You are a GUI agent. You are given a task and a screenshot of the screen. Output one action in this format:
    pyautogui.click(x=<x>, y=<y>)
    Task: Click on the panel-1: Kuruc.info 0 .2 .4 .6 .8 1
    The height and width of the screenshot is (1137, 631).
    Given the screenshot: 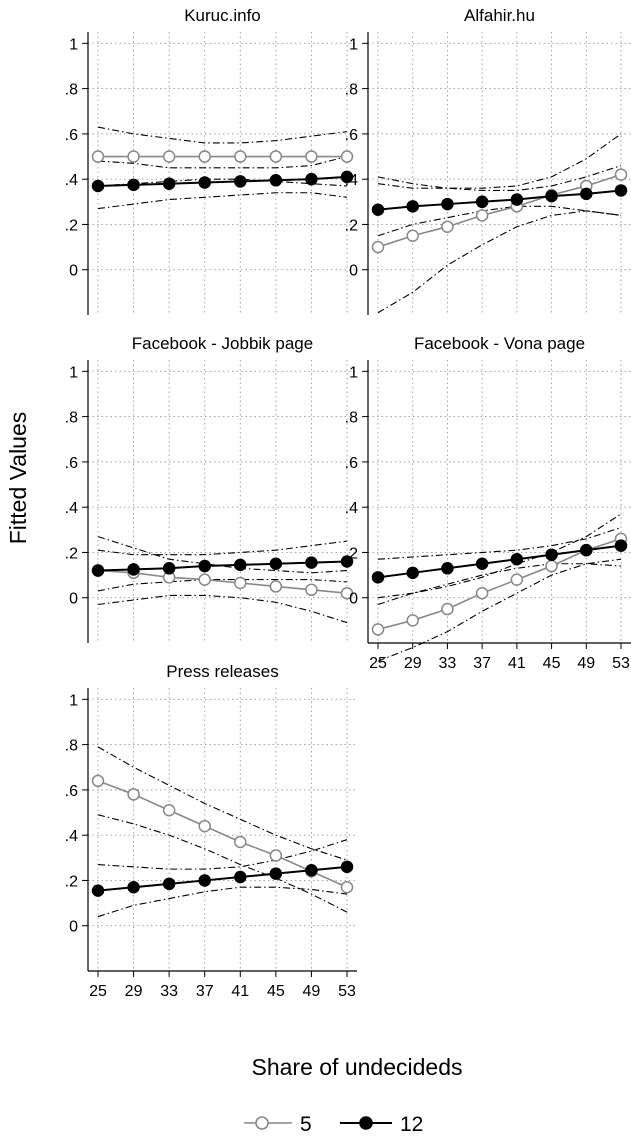 What is the action you would take?
    pyautogui.click(x=211, y=160)
    